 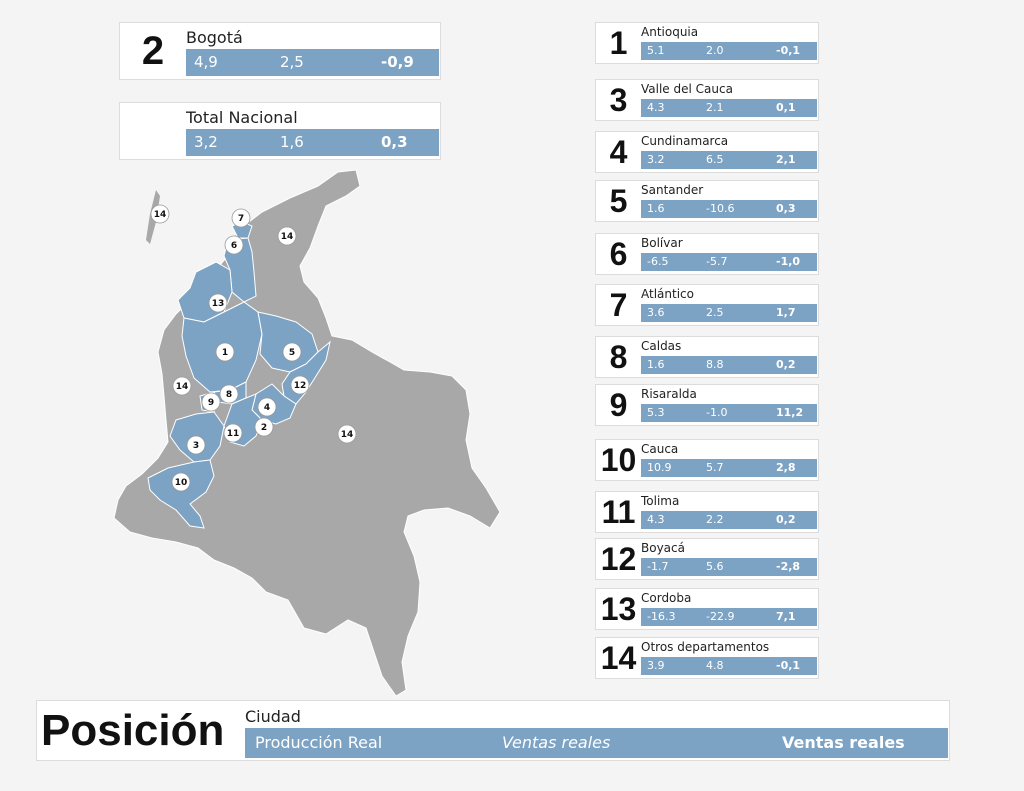 I want to click on department-card: 12 Boyacá -1.7 5.6 -2,8, so click(x=707, y=559).